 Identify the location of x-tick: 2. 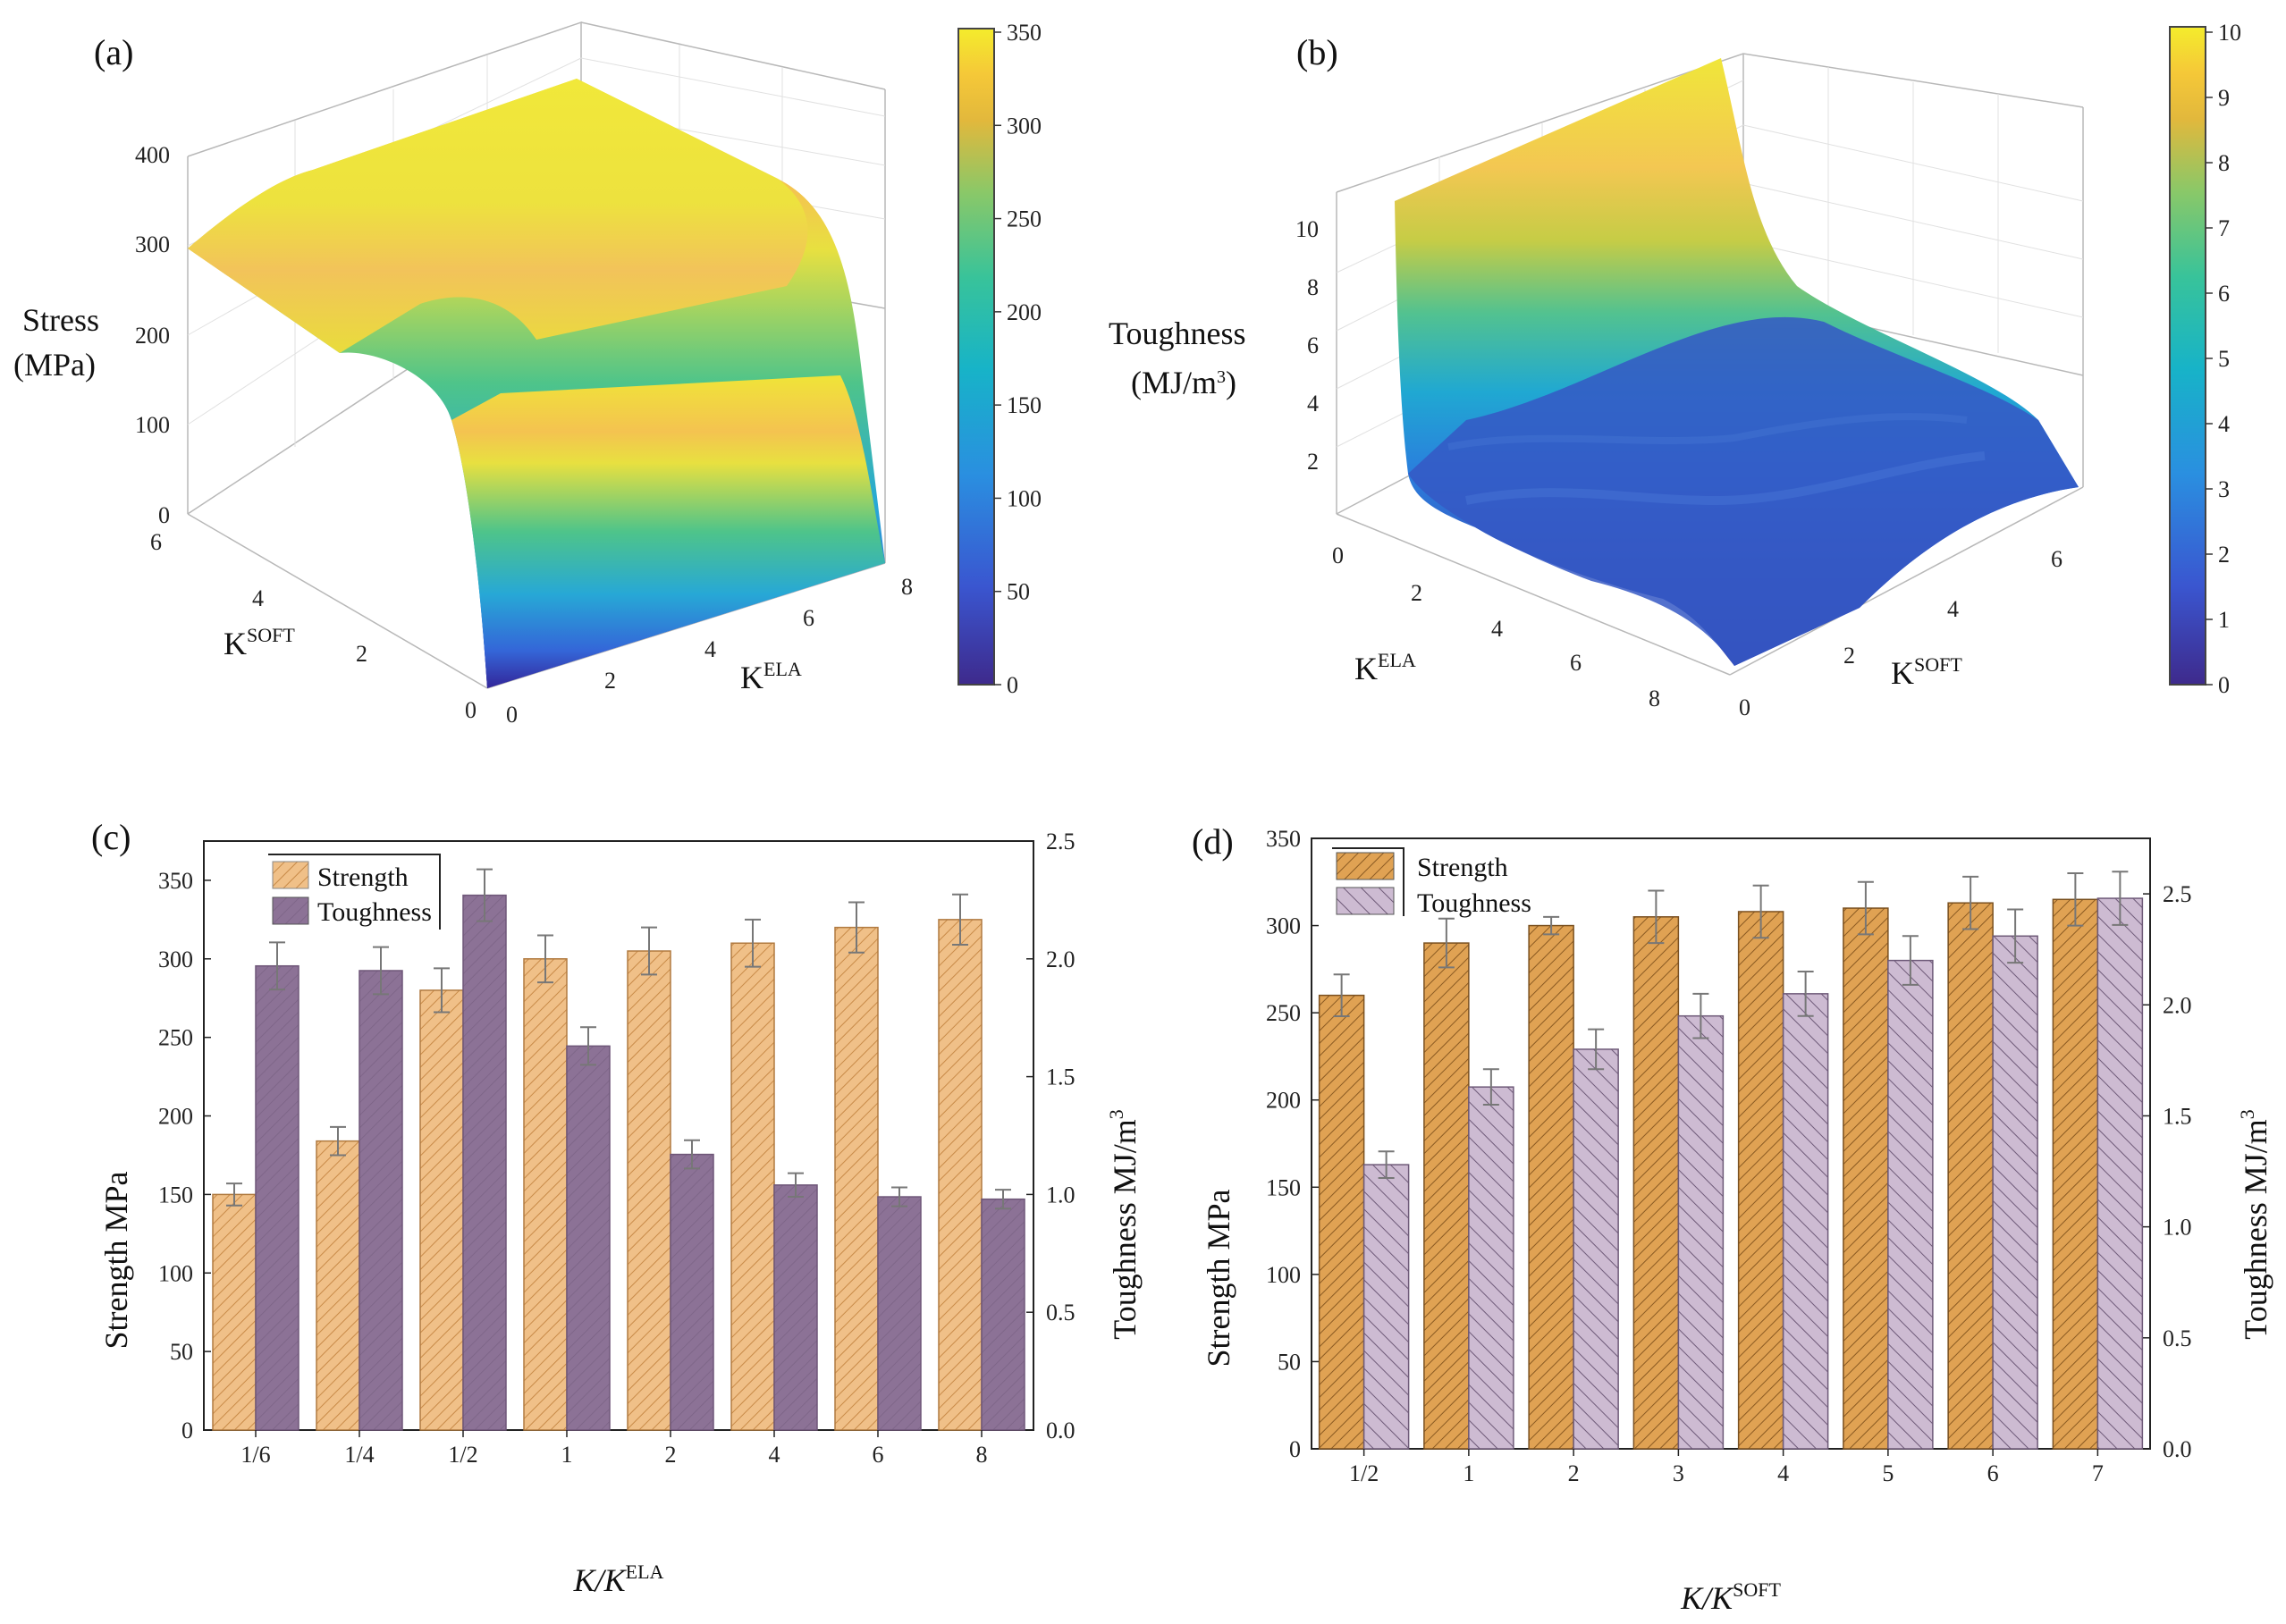
(1416, 593).